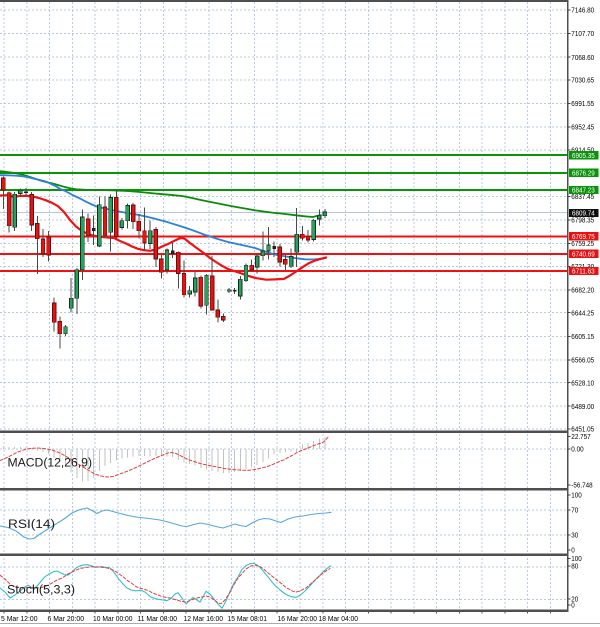 The image size is (600, 627). I want to click on svg-text: 6451.05, so click(582, 429).